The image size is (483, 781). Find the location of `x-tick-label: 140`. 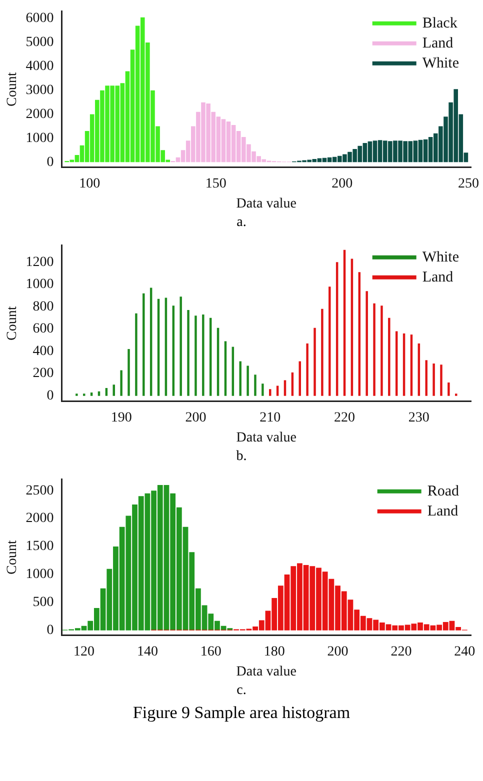

x-tick-label: 140 is located at coordinates (147, 652).